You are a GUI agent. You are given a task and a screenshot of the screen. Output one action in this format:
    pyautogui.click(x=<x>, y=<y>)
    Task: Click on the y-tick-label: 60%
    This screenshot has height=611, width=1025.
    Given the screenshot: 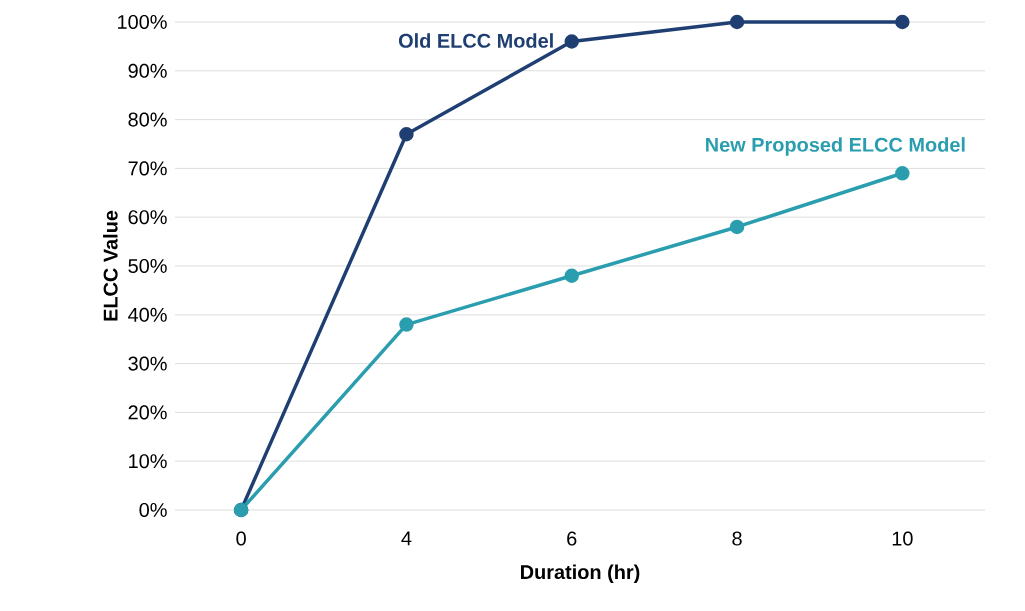 What is the action you would take?
    pyautogui.click(x=147, y=217)
    